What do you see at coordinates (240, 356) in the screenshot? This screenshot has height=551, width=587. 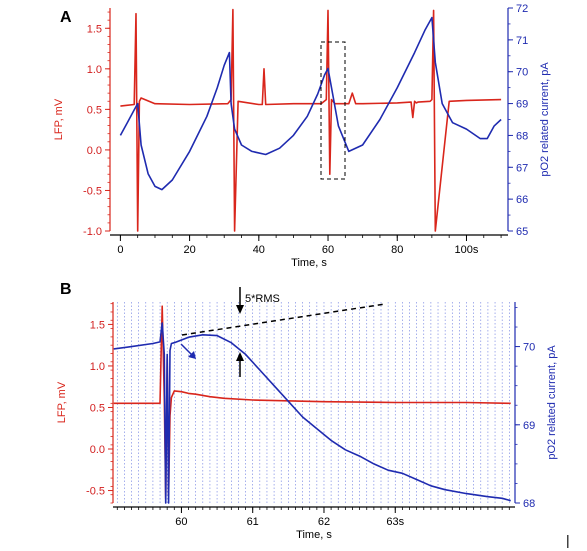 I see `rms-arrow-up-head` at bounding box center [240, 356].